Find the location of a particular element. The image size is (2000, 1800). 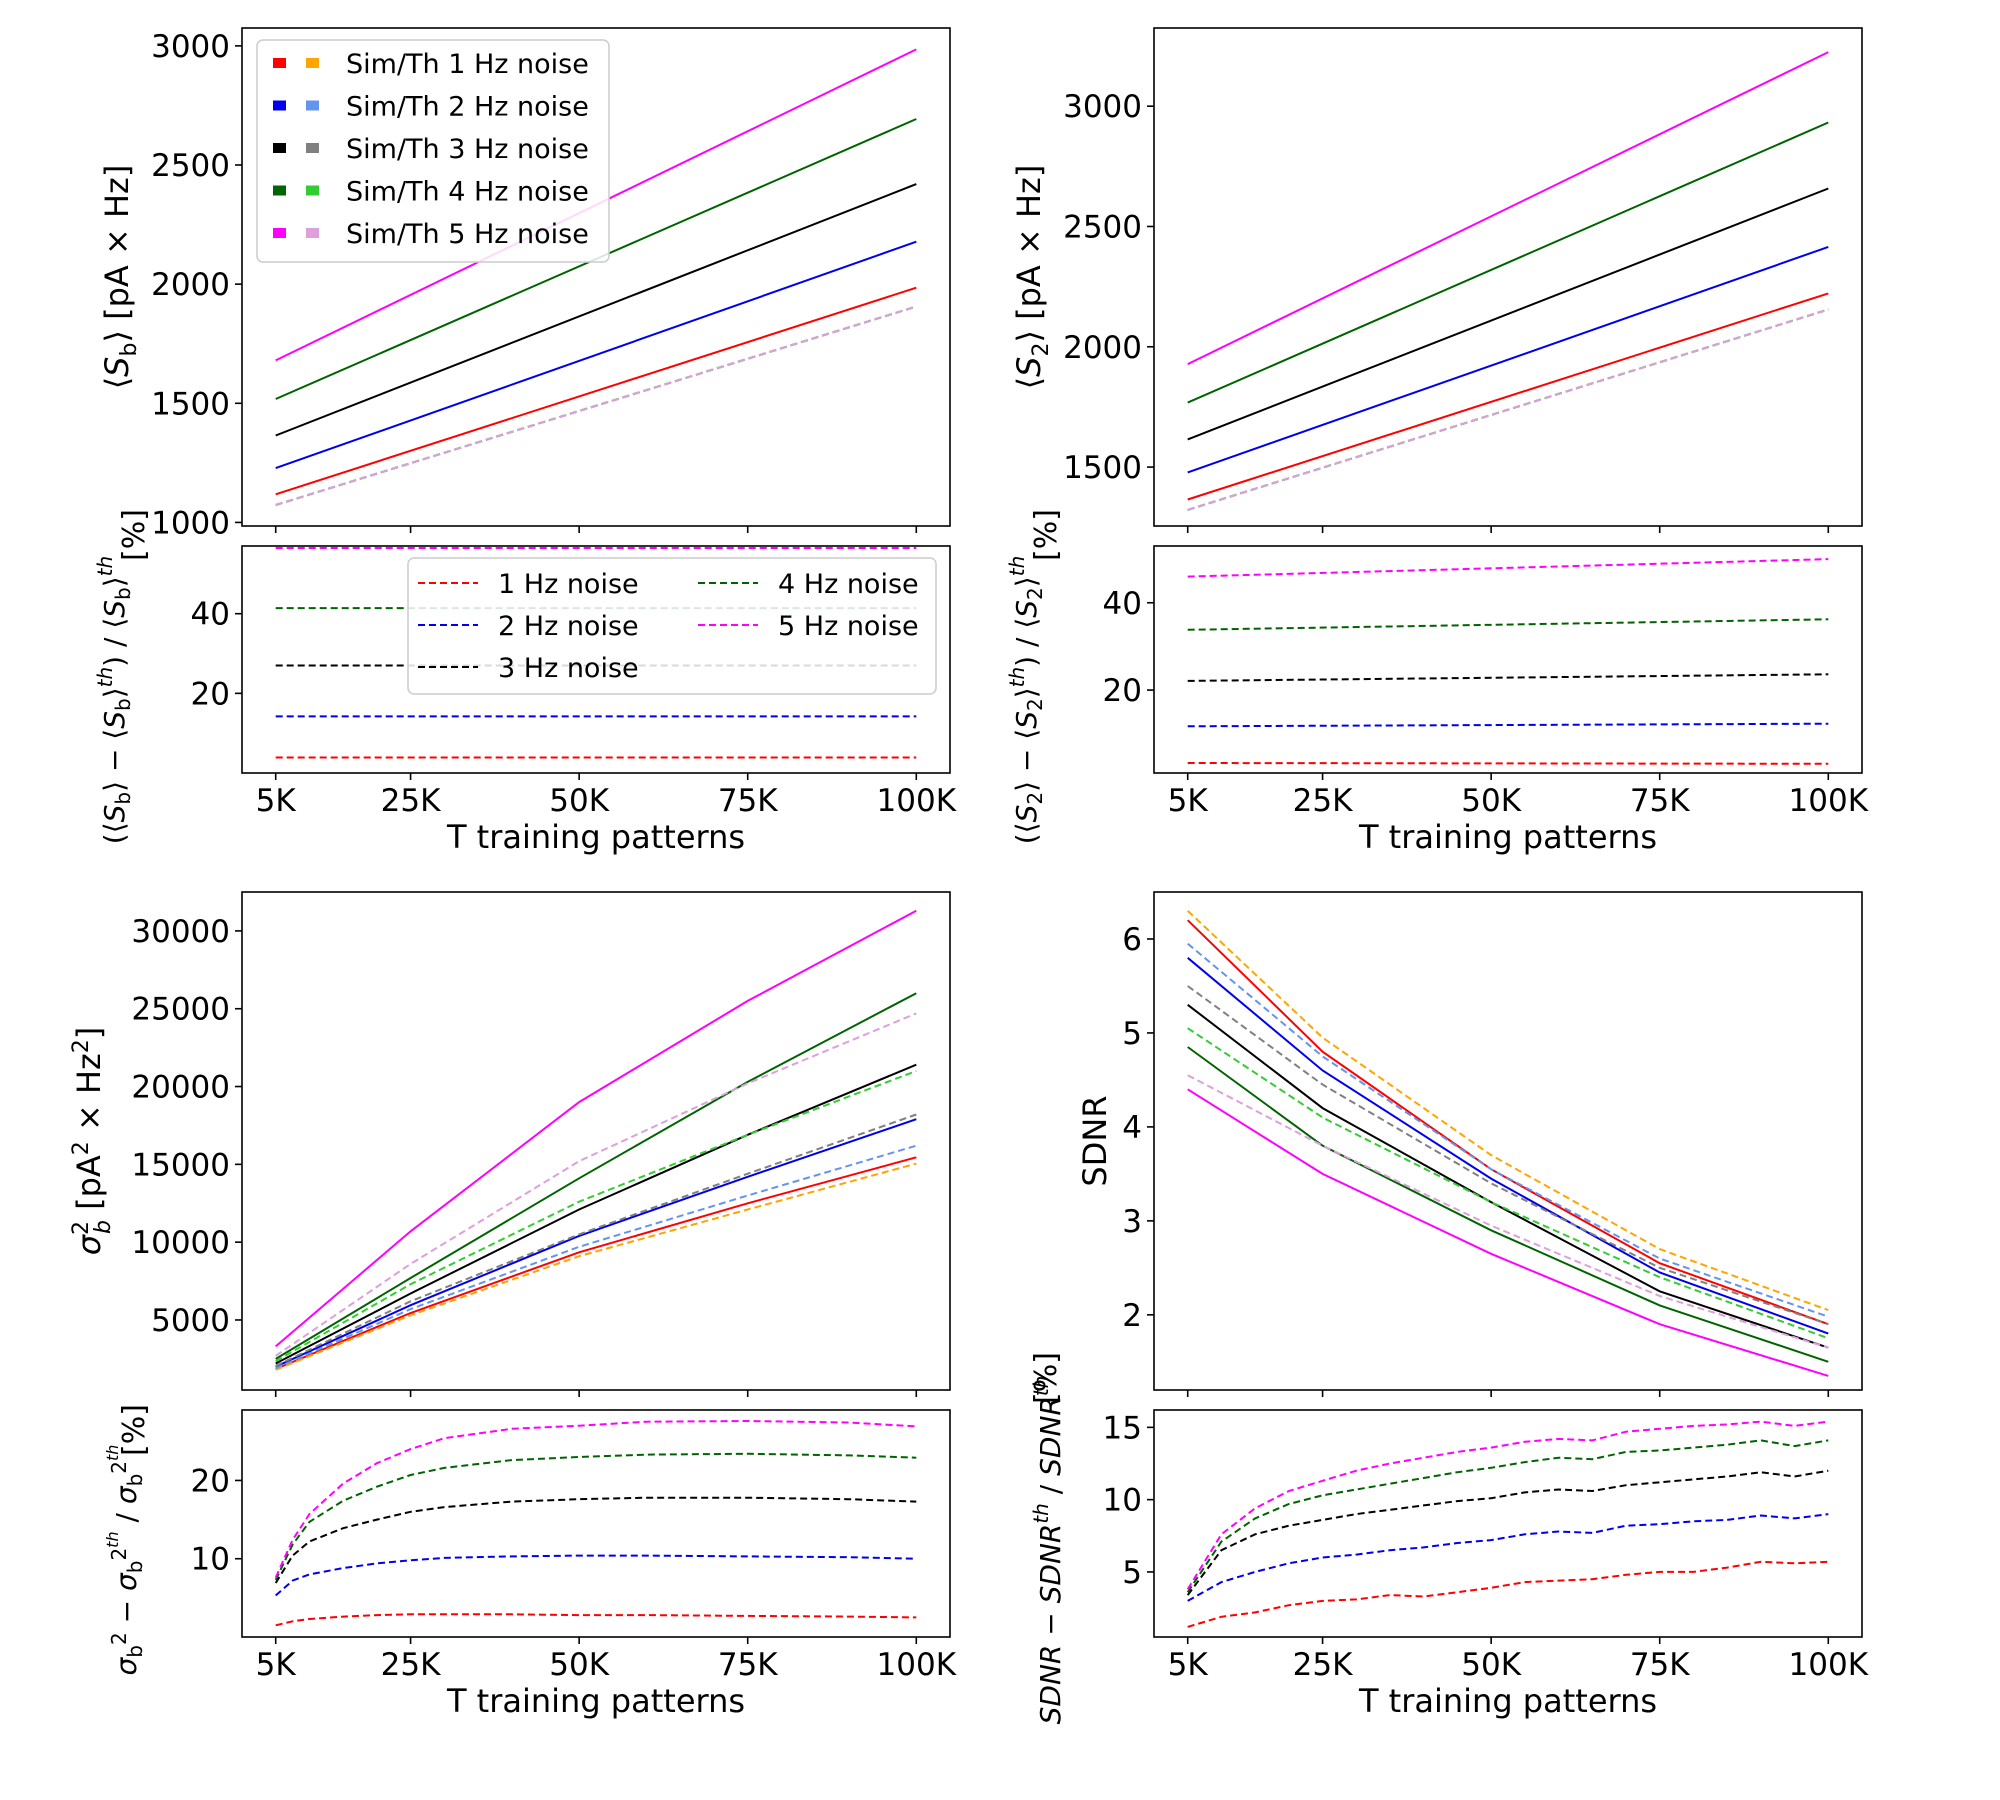

pct-s2-rel: [%] is located at coordinates (1046, 535).